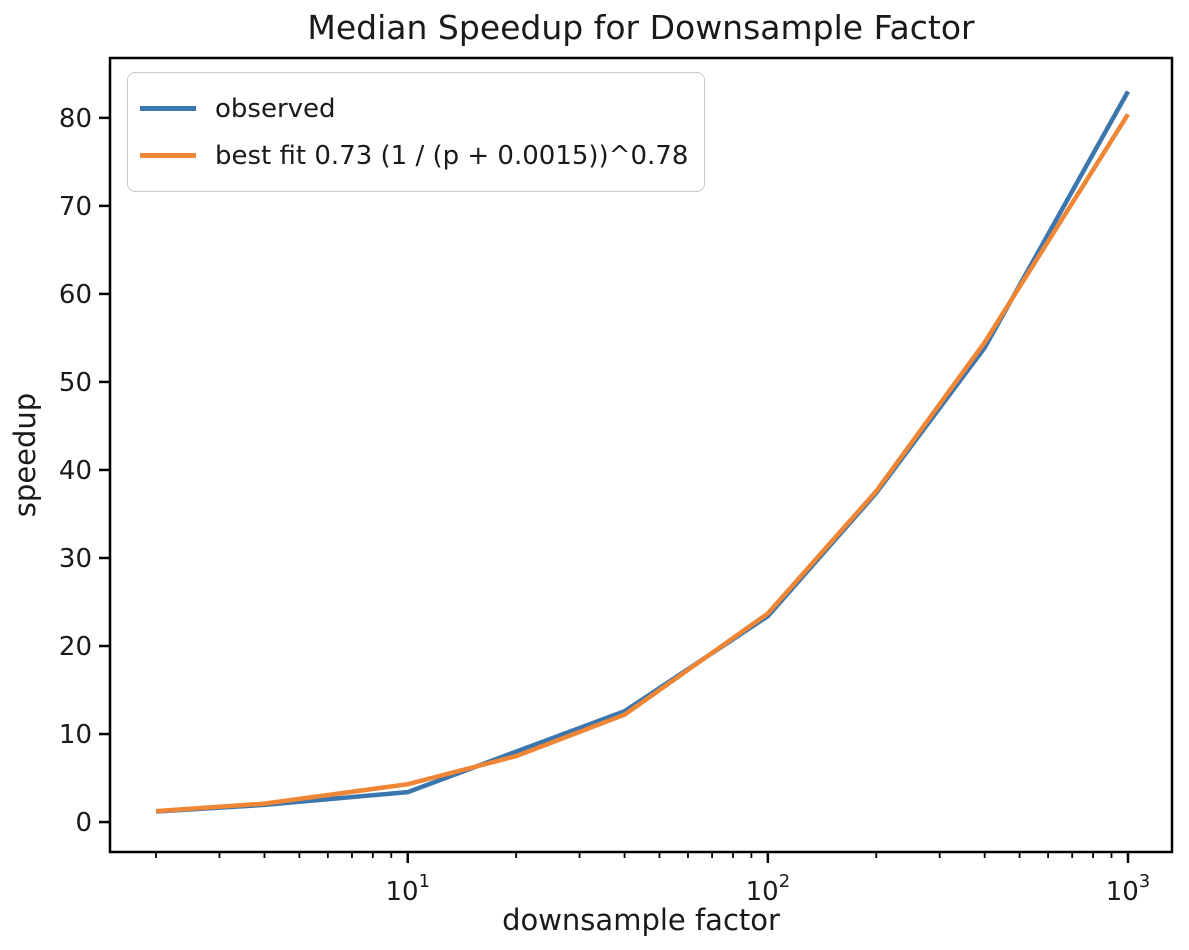 This screenshot has height=950, width=1189. What do you see at coordinates (75, 119) in the screenshot?
I see `svg-text: 80` at bounding box center [75, 119].